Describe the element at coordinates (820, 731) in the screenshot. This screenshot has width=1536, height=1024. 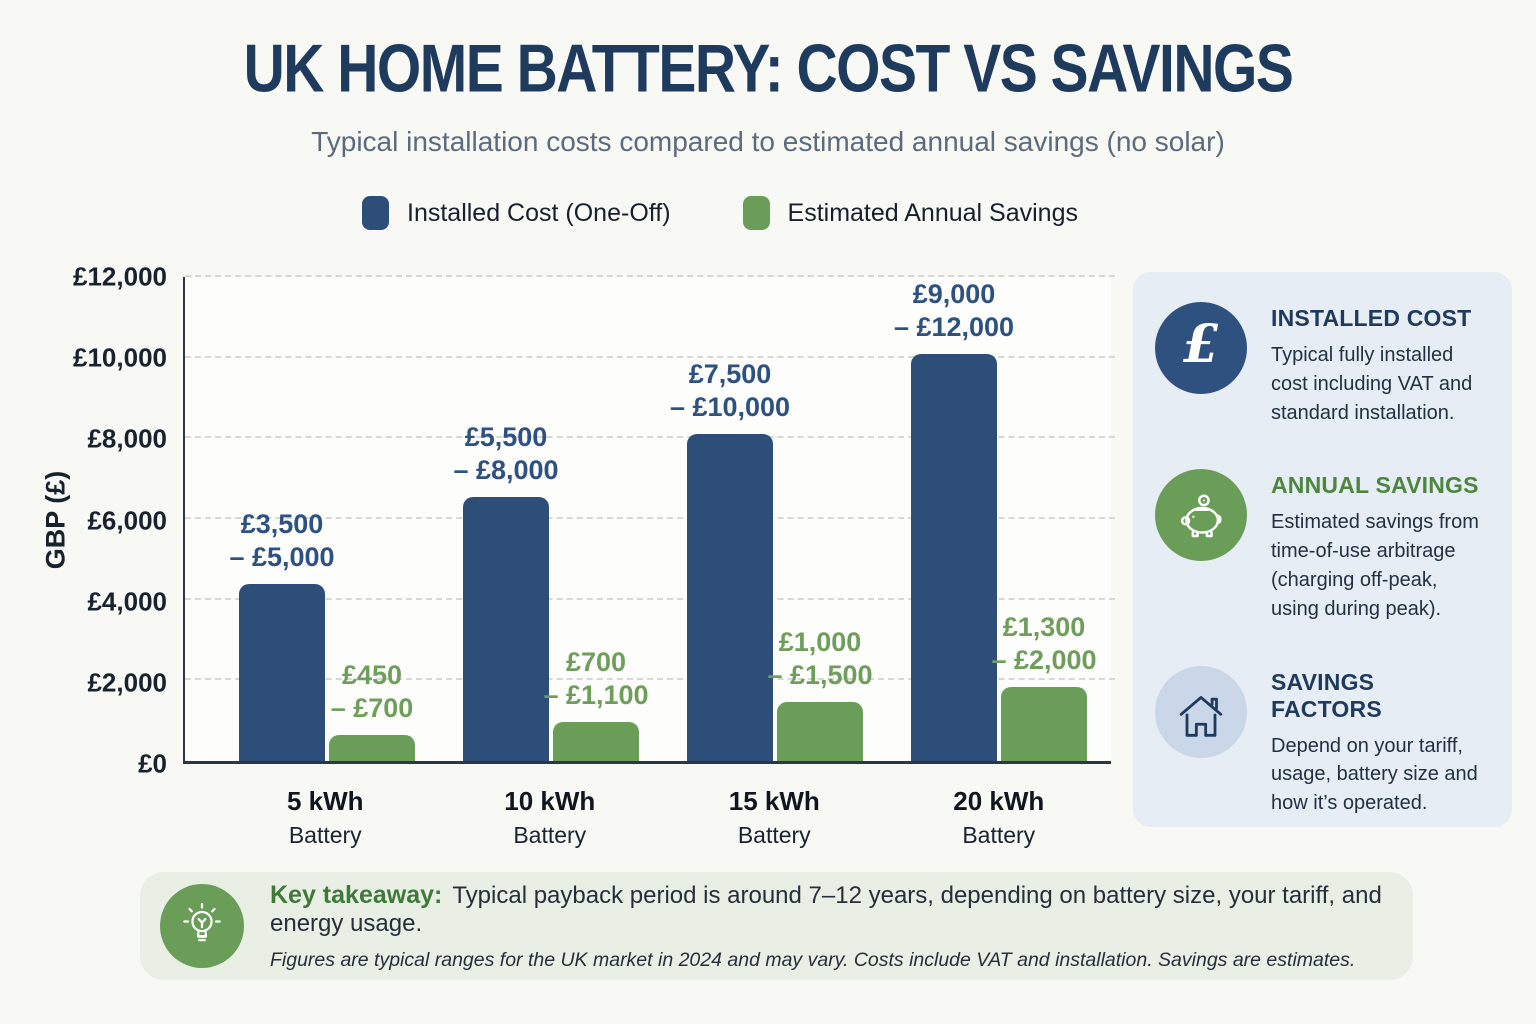
I see `savings-bar-15-kwh` at that location.